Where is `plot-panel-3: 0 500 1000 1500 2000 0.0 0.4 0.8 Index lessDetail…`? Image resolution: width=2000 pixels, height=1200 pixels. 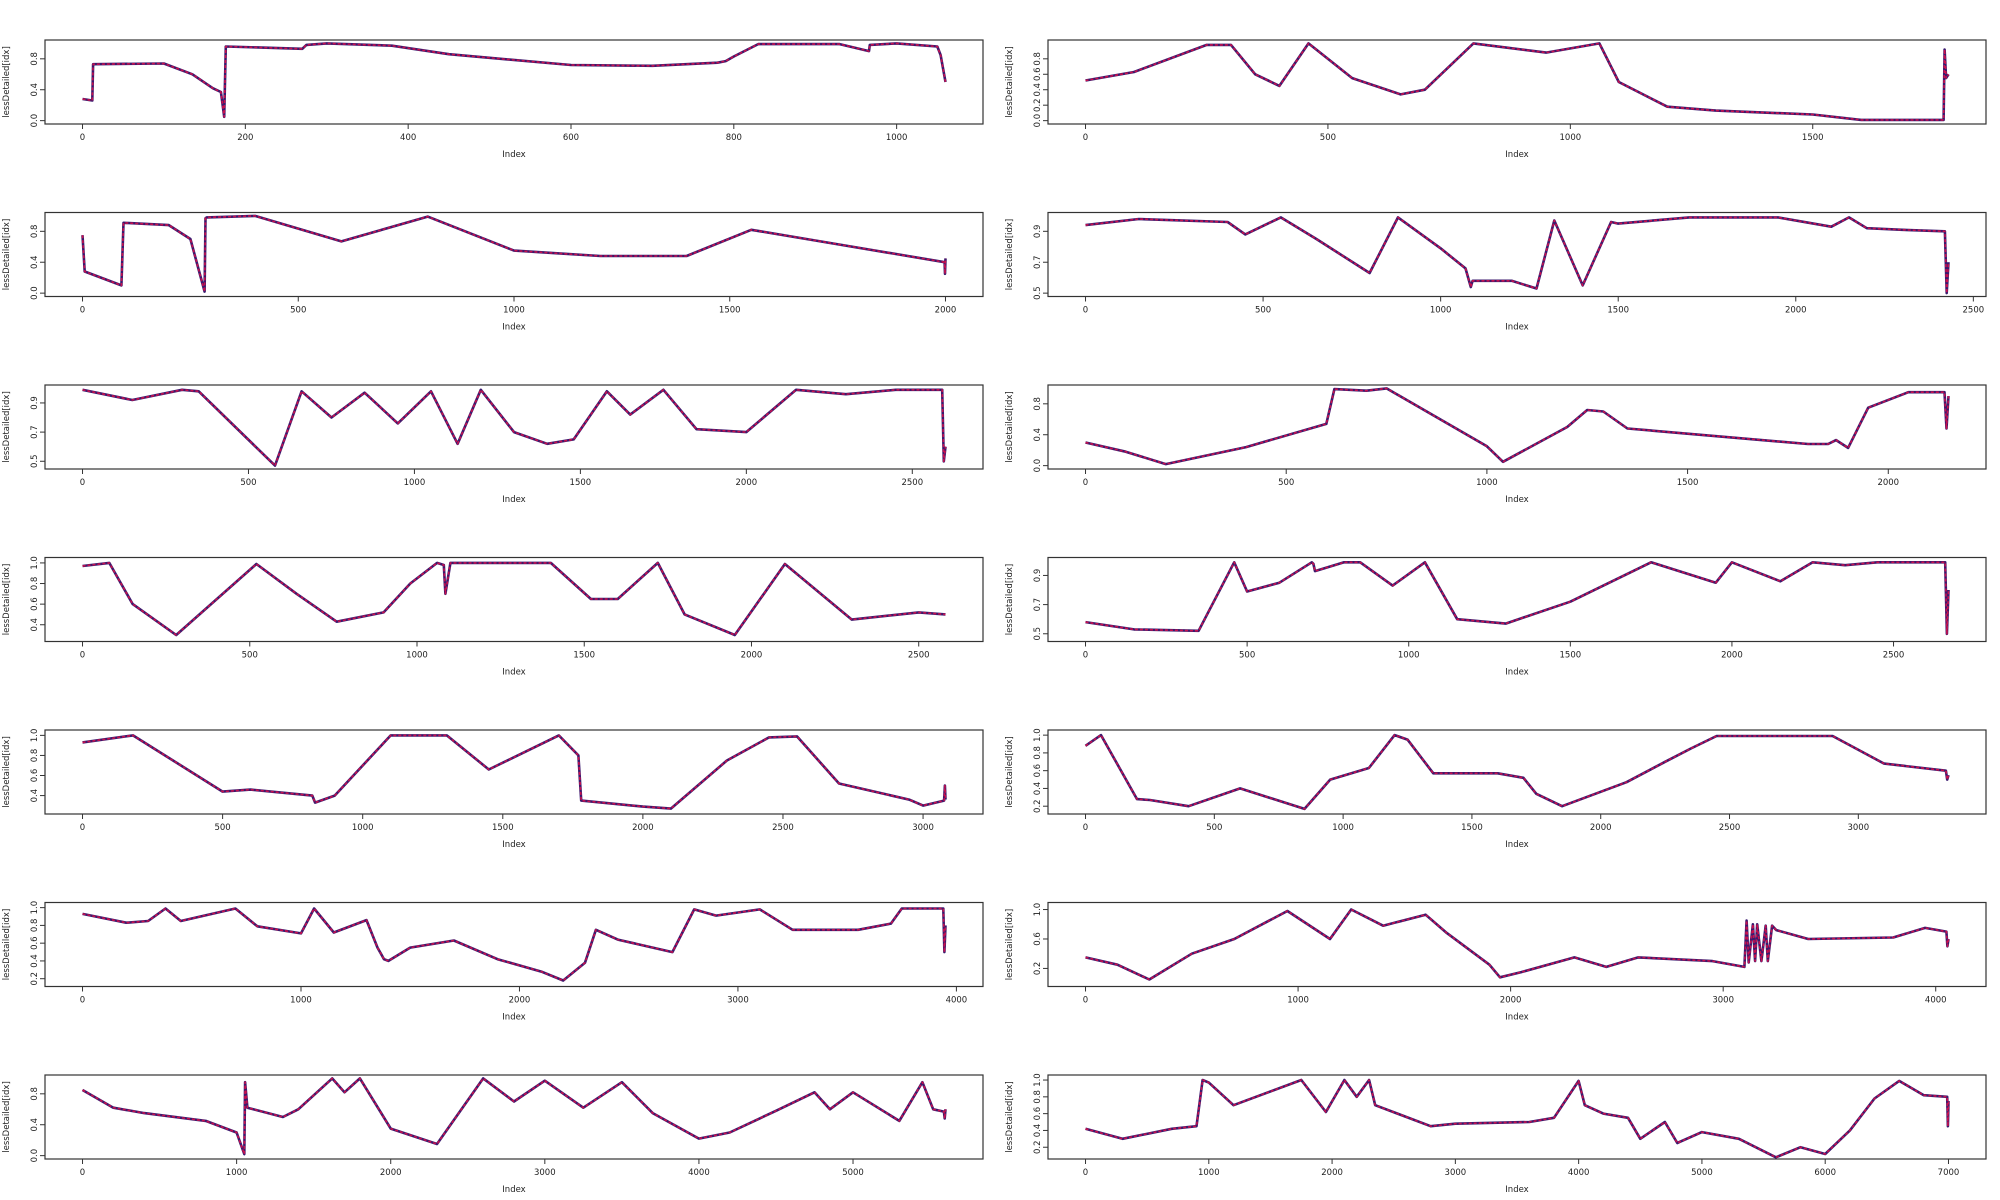 plot-panel-3: 0 500 1000 1500 2000 0.0 0.4 0.8 Index lessDetail… is located at coordinates (493, 272).